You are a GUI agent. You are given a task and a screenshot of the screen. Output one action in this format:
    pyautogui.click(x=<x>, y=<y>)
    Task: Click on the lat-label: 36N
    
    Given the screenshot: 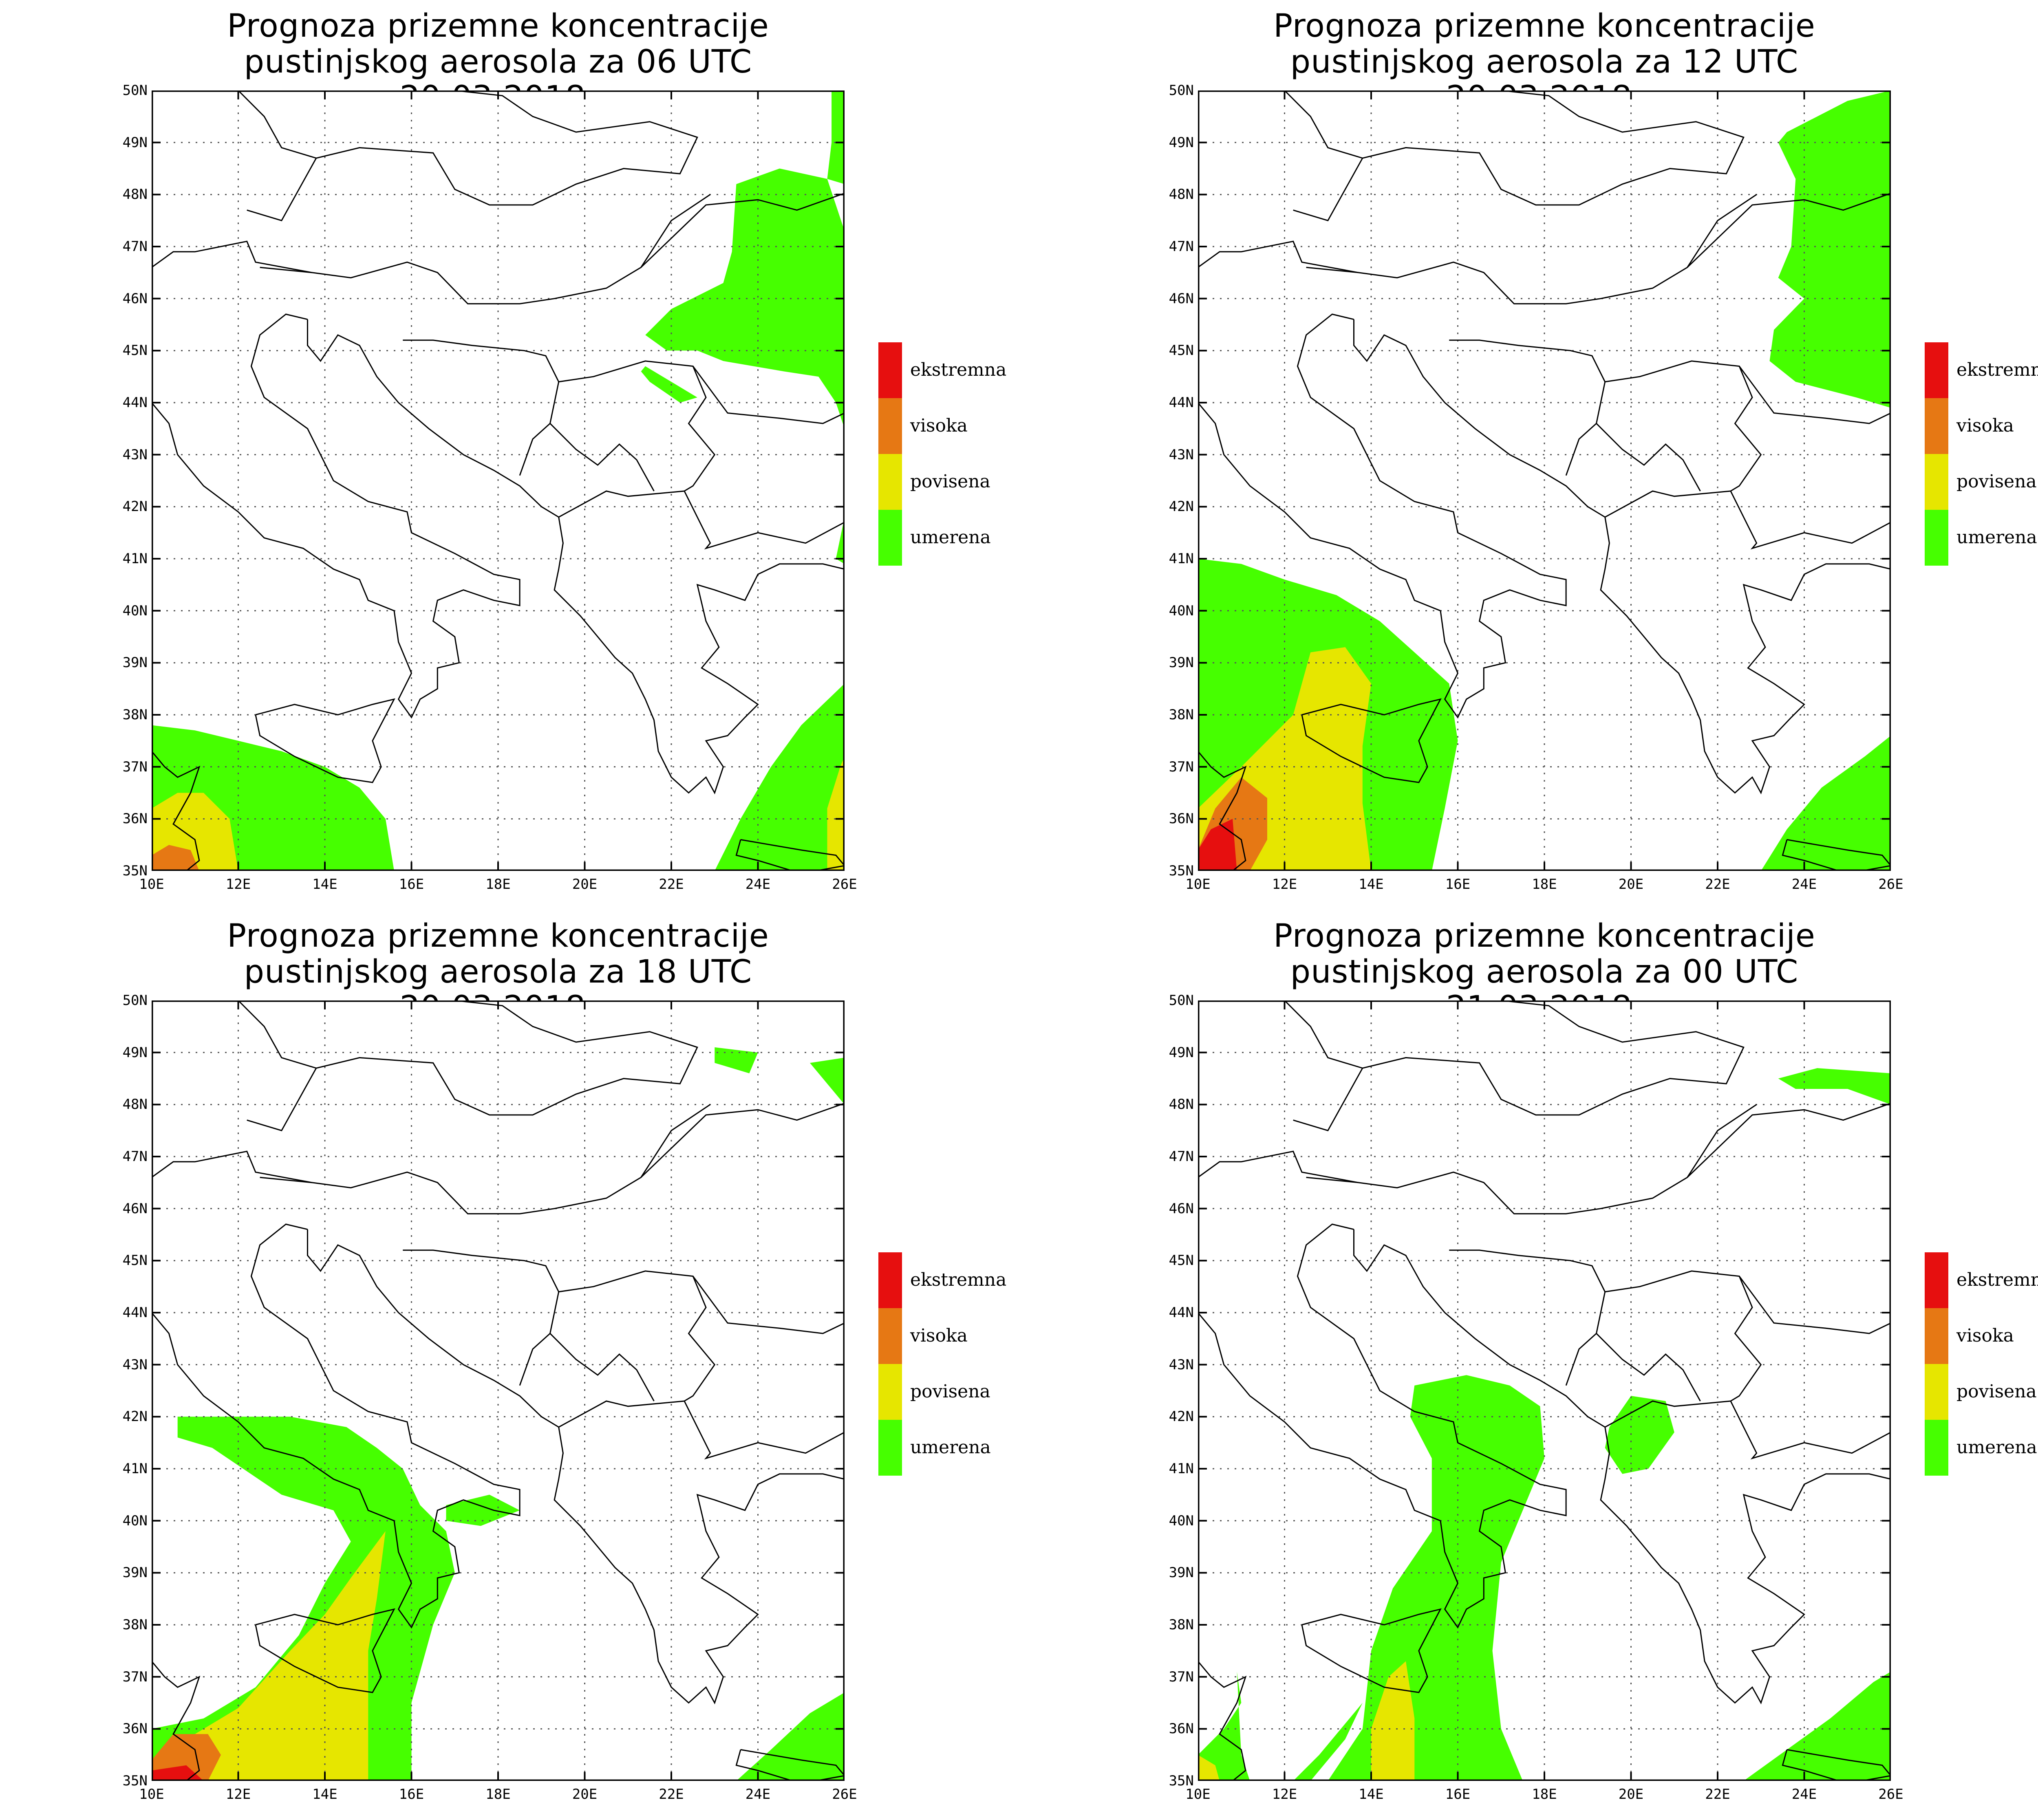 What is the action you would take?
    pyautogui.click(x=135, y=819)
    